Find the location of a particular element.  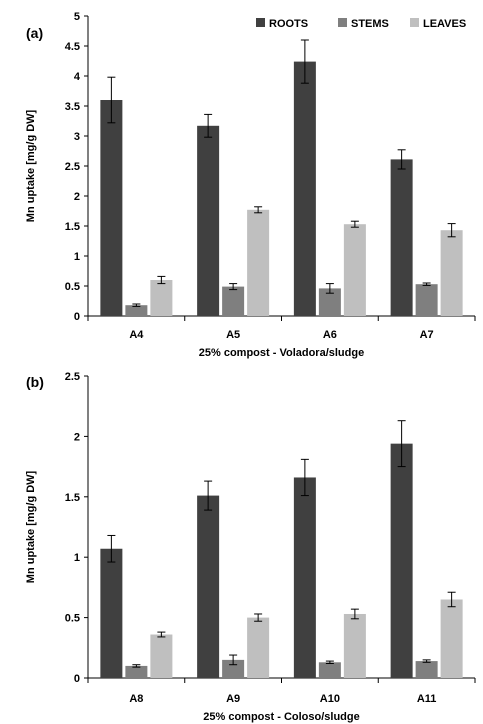

legend-swatch-roots is located at coordinates (260, 22).